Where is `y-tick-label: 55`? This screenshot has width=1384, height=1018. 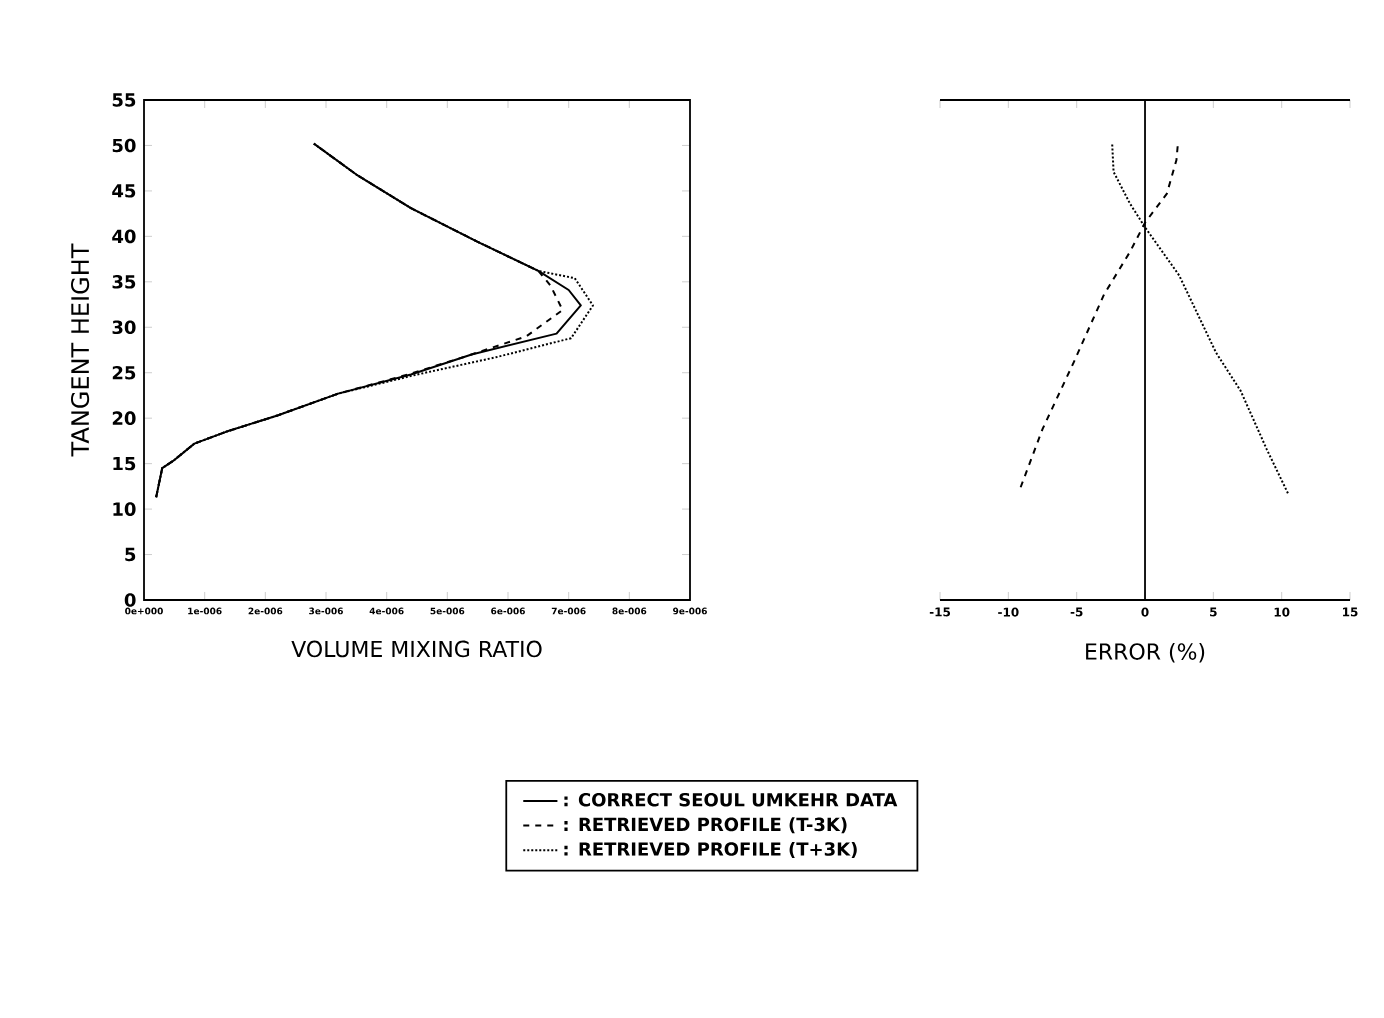
y-tick-label: 55 is located at coordinates (124, 100).